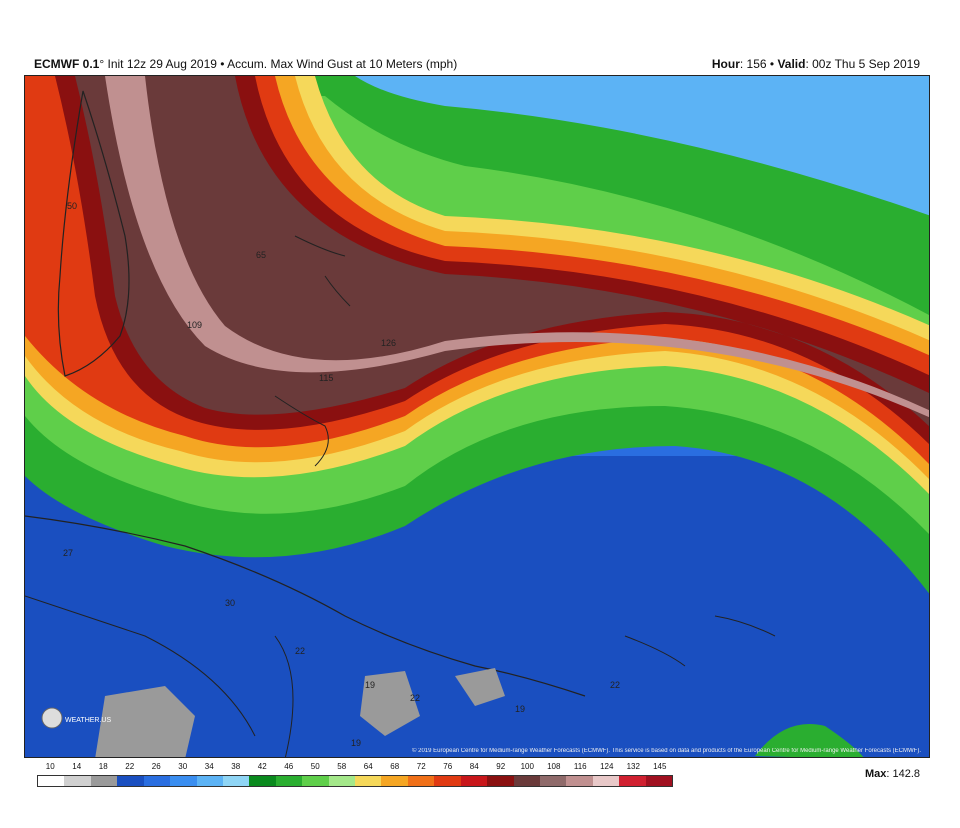 This screenshot has width=960, height=828. What do you see at coordinates (700, 641) in the screenshot?
I see `lesser-antilles` at bounding box center [700, 641].